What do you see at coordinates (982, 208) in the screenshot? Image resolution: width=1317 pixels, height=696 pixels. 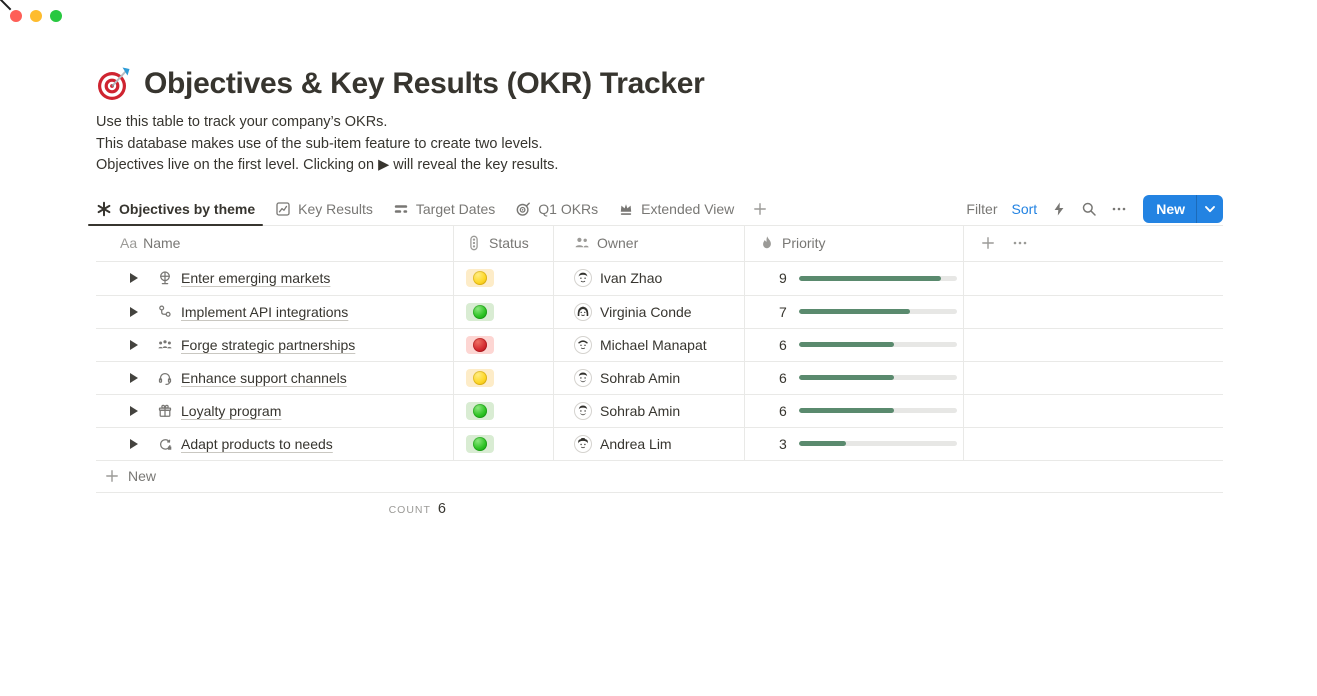 I see `filter-button: Filter` at bounding box center [982, 208].